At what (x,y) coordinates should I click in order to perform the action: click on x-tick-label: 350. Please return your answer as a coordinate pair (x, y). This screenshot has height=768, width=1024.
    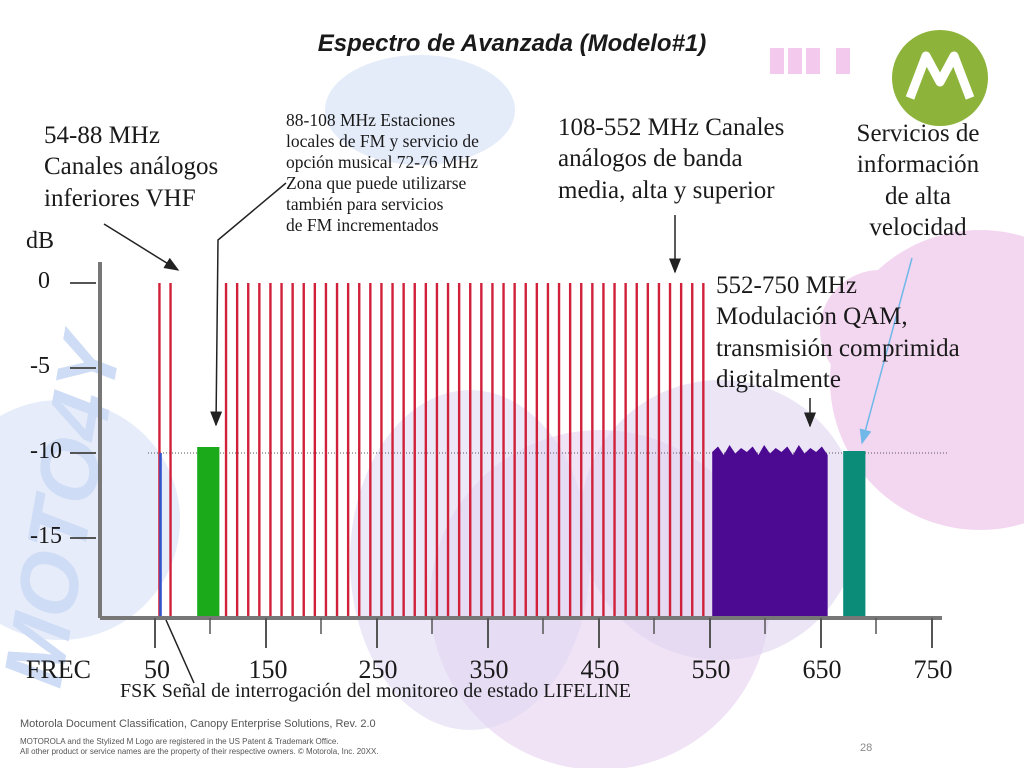
    Looking at the image, I should click on (489, 669).